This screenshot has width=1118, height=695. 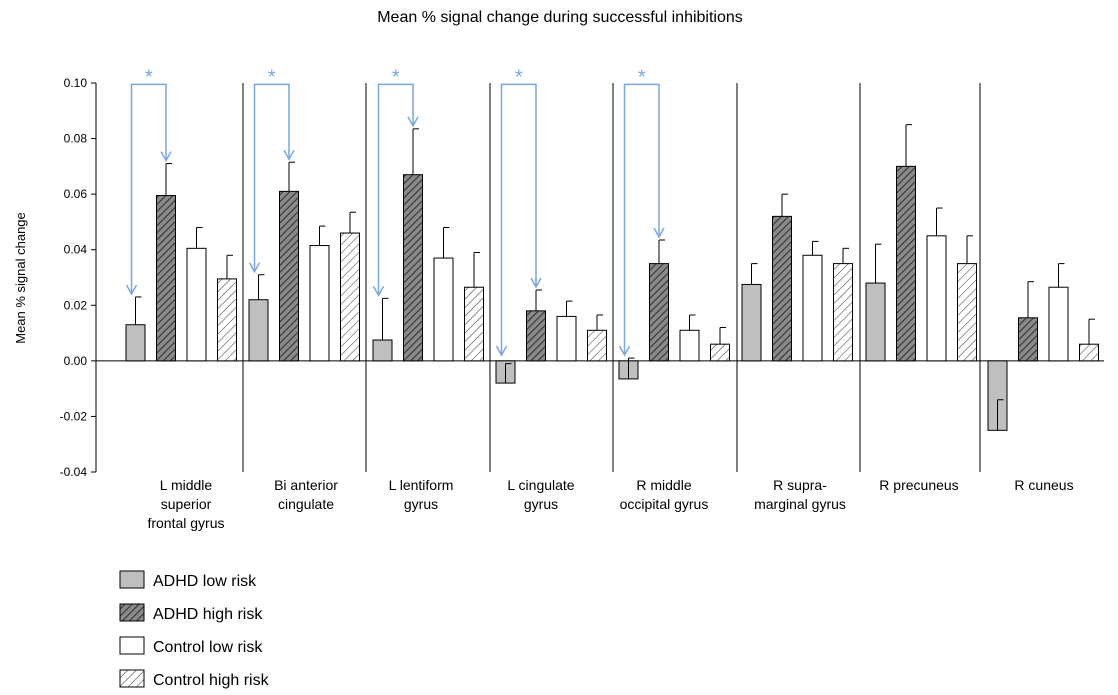 What do you see at coordinates (76, 139) in the screenshot?
I see `y-tick-label: 0.08` at bounding box center [76, 139].